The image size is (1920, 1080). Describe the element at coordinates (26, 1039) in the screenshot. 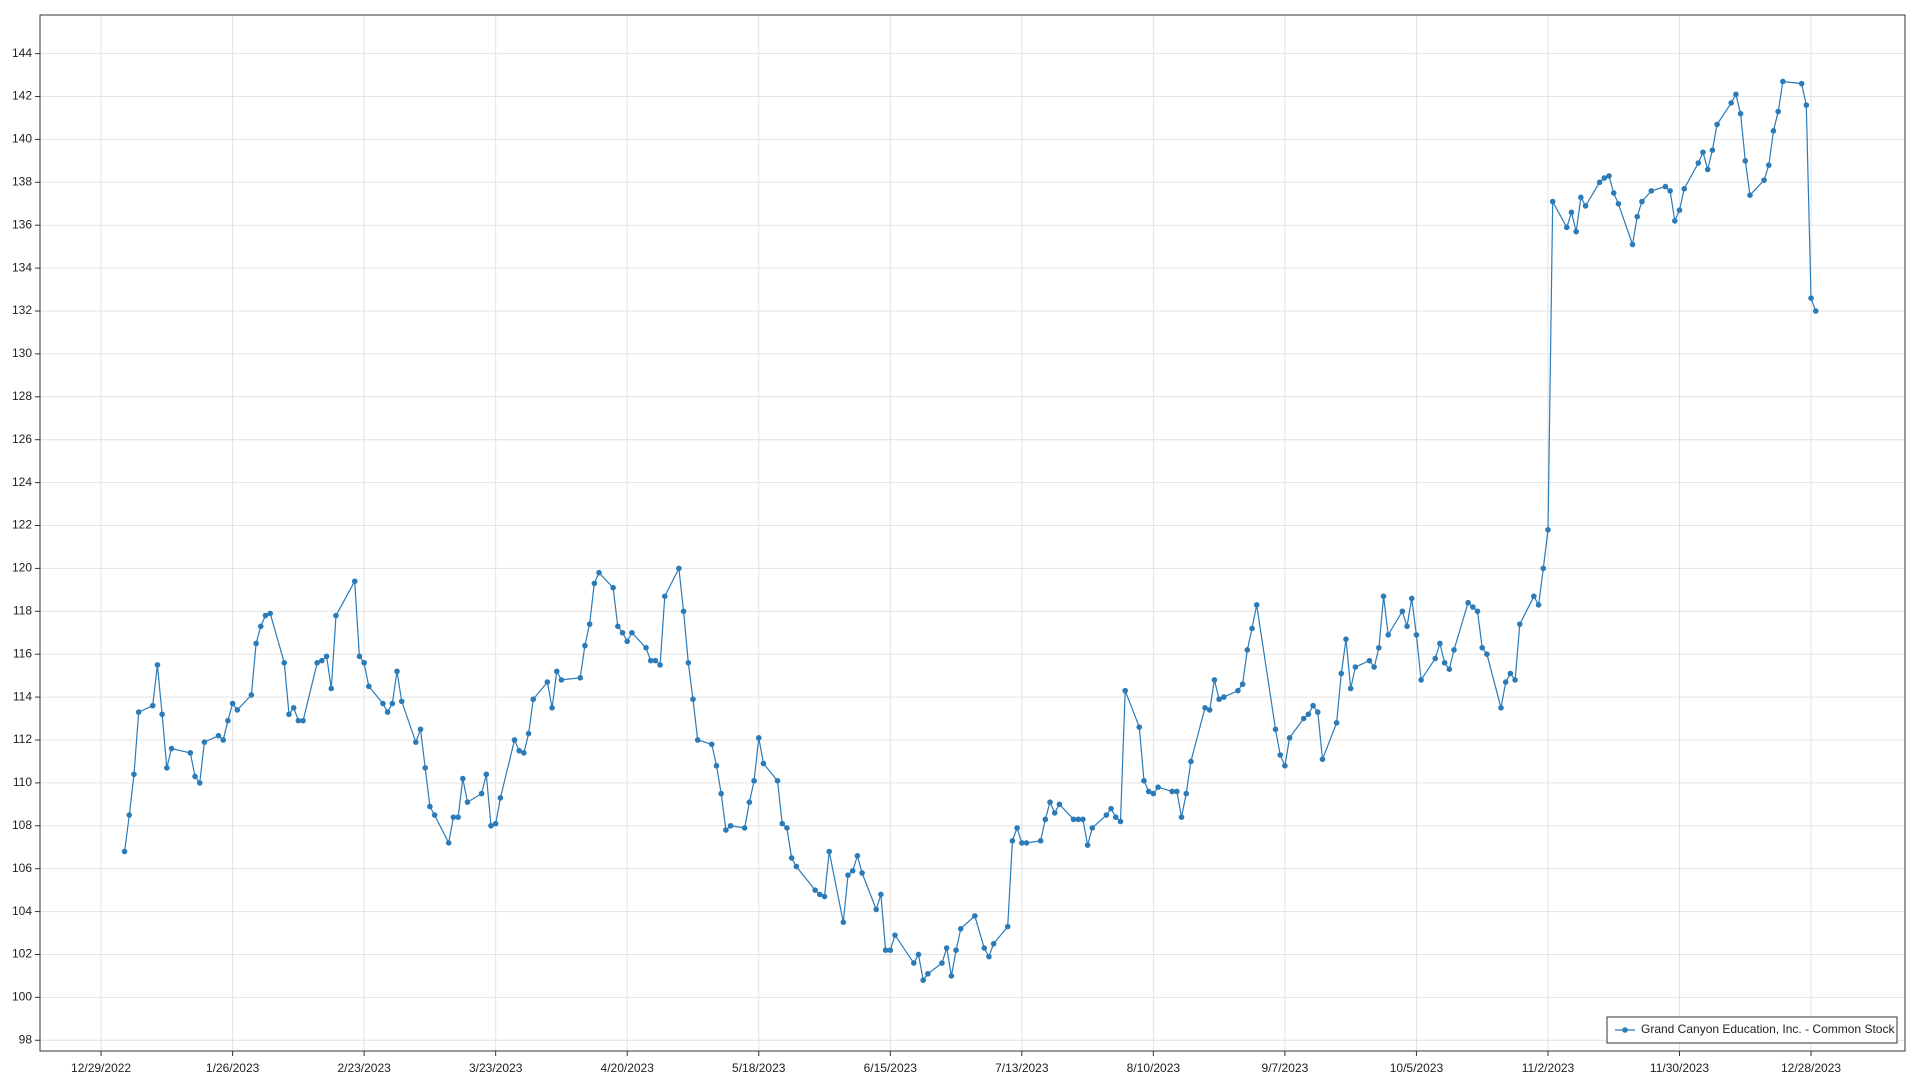

I see `y-tick-label: 98` at that location.